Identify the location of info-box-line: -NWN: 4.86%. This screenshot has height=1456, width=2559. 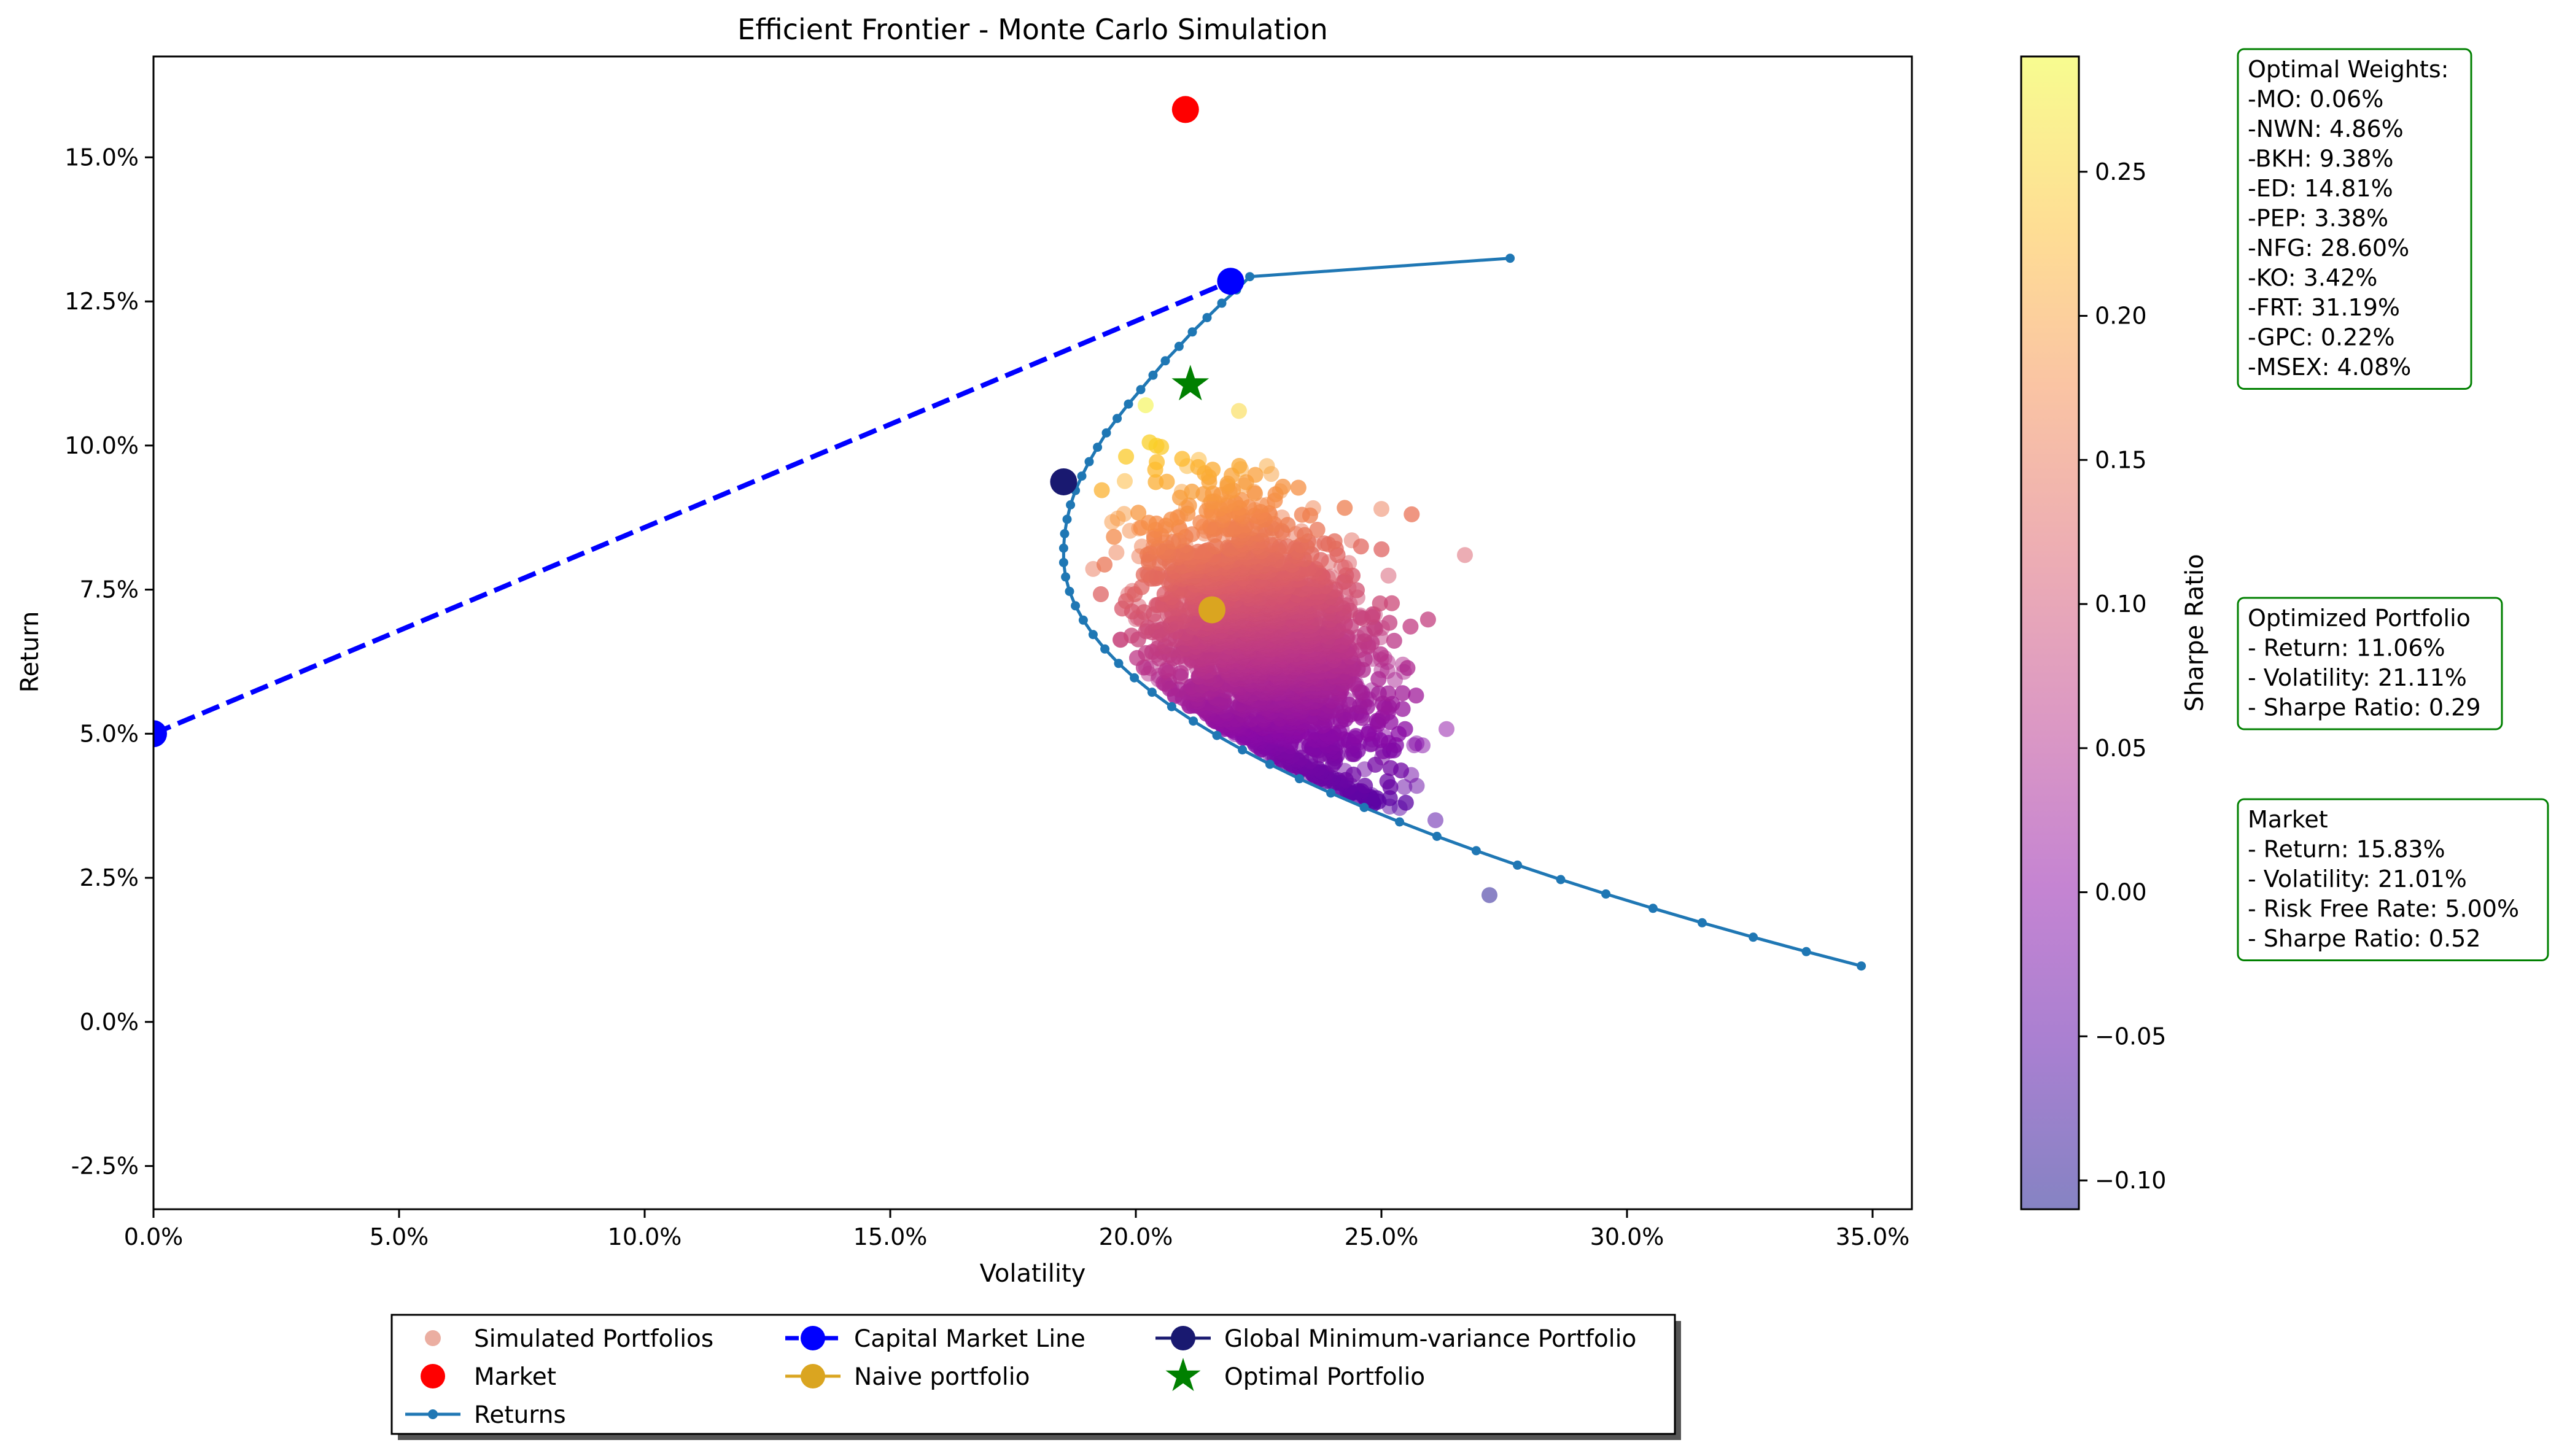
(2326, 128).